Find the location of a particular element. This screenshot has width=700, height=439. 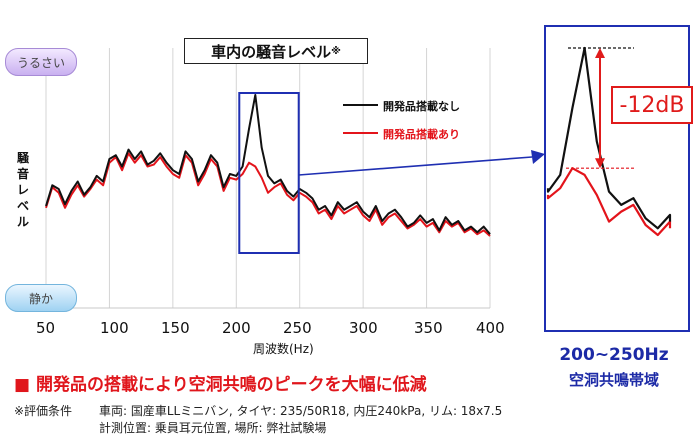

band-label-name: 空洞共鳴帯域 is located at coordinates (613, 380).